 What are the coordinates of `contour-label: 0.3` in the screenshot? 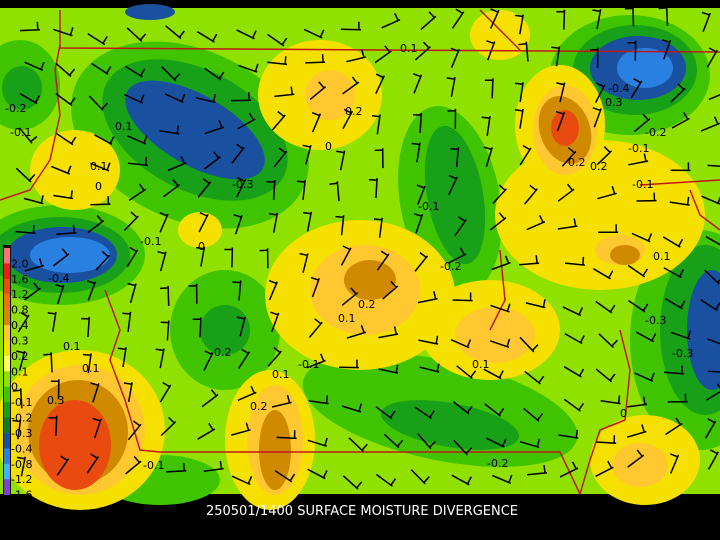 It's located at (56, 400).